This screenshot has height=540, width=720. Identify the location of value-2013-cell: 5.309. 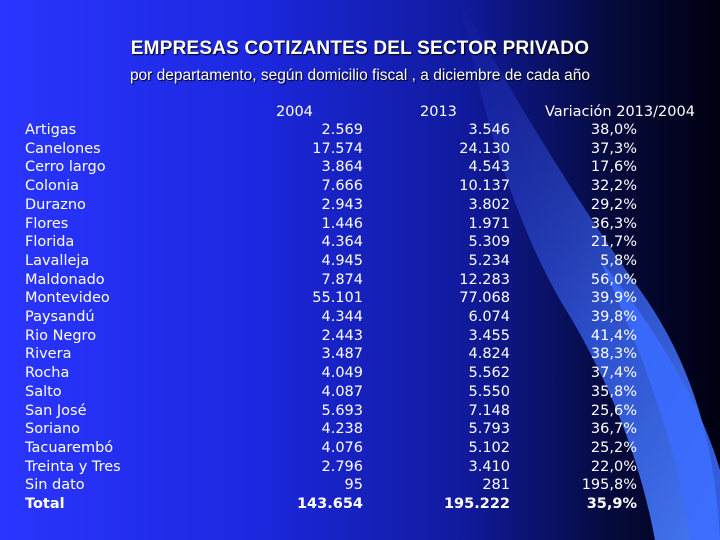
(489, 242).